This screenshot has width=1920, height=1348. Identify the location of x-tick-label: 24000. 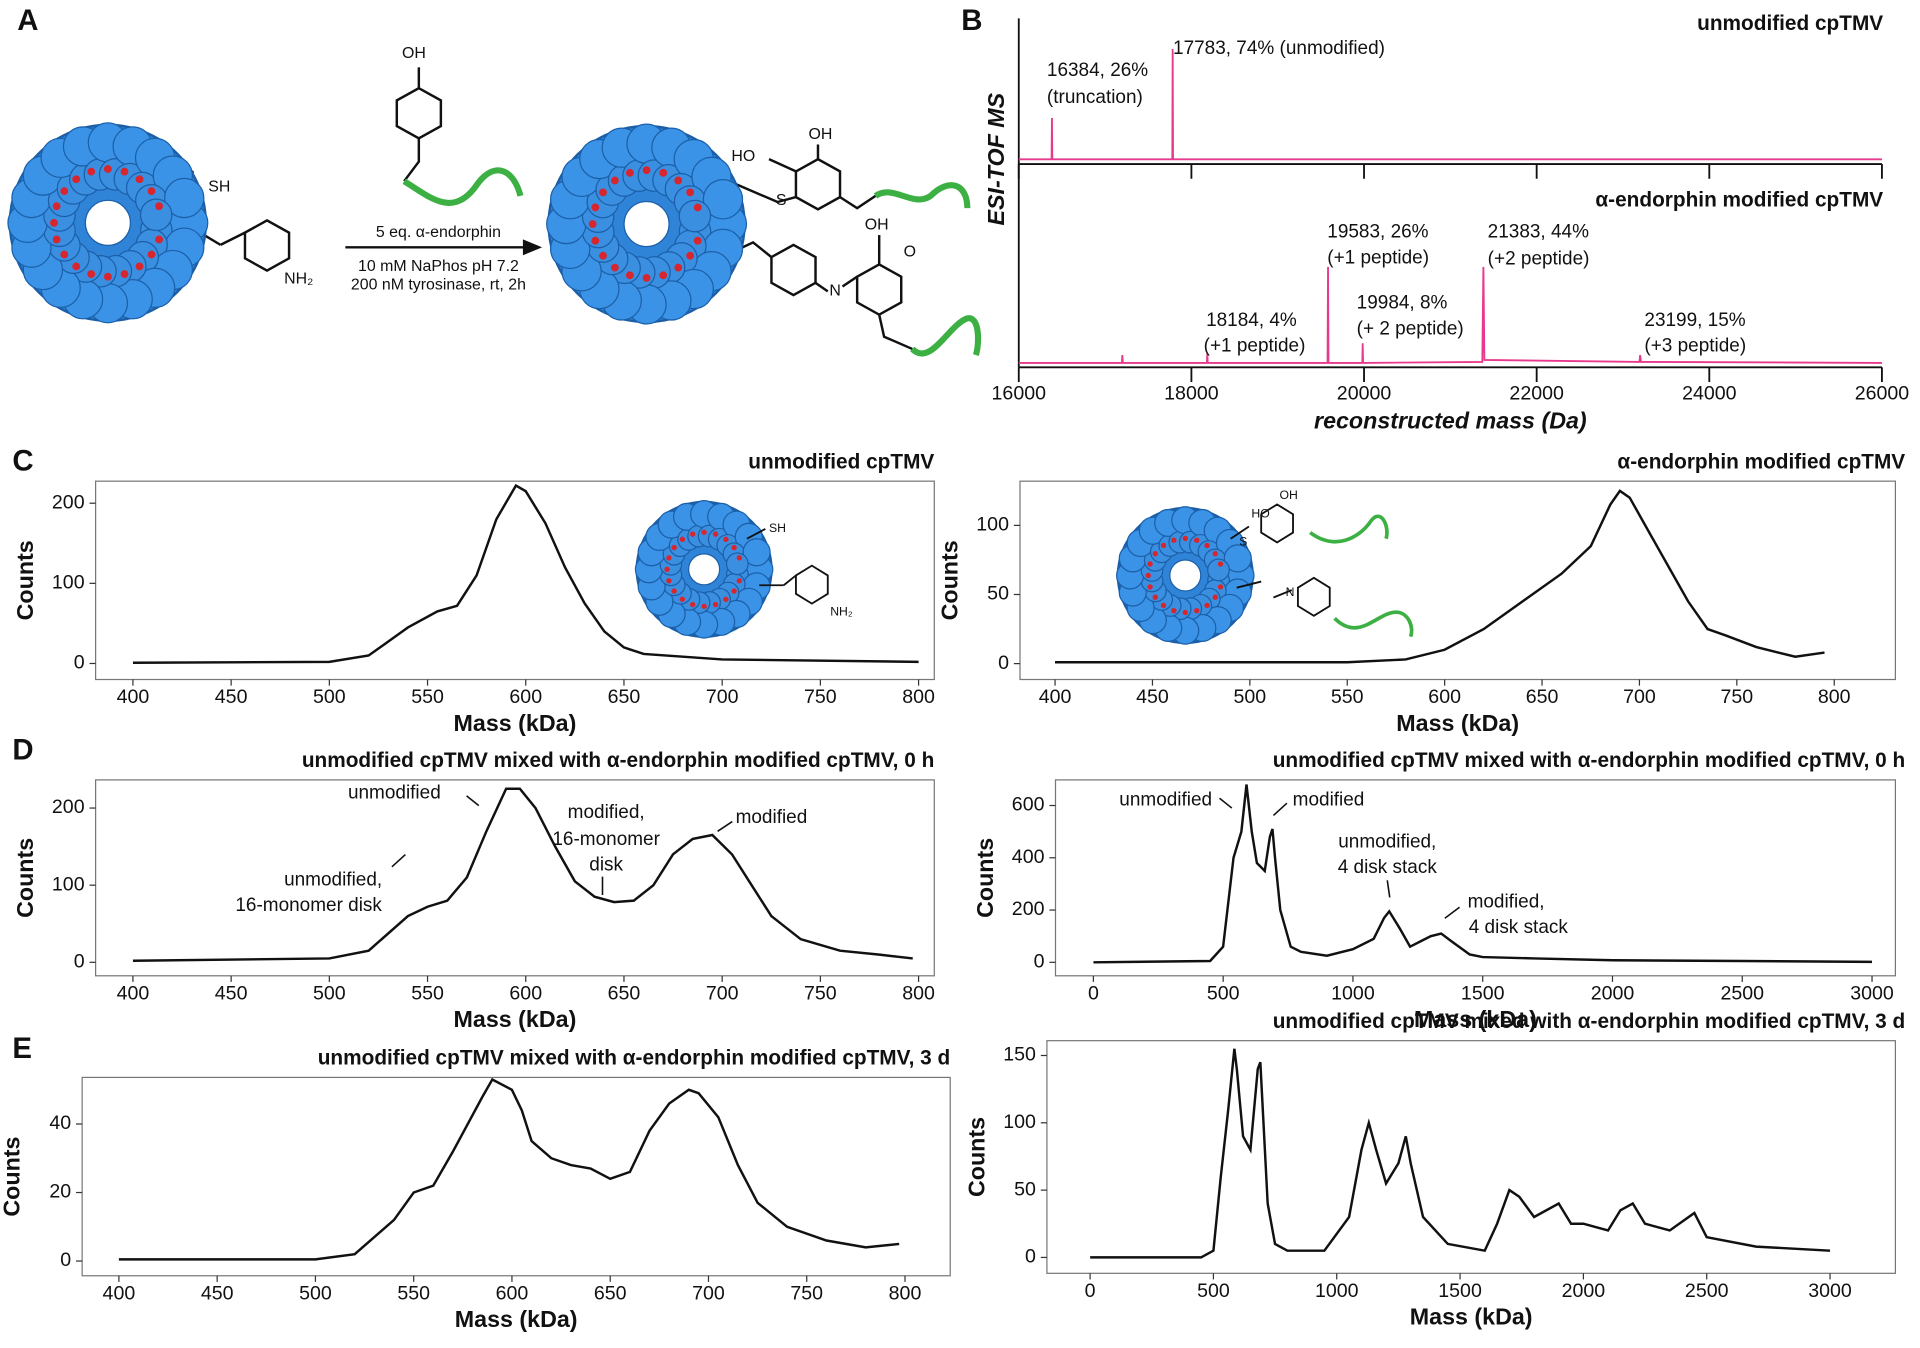
(1709, 393).